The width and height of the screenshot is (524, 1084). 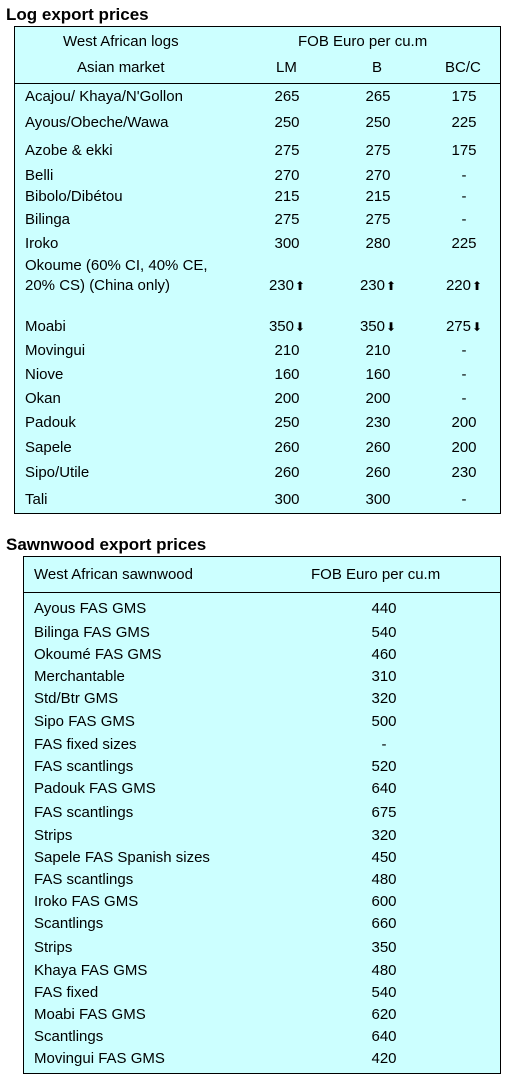 I want to click on sawnwood-col-species-header: West African sawnwood, so click(x=113, y=574).